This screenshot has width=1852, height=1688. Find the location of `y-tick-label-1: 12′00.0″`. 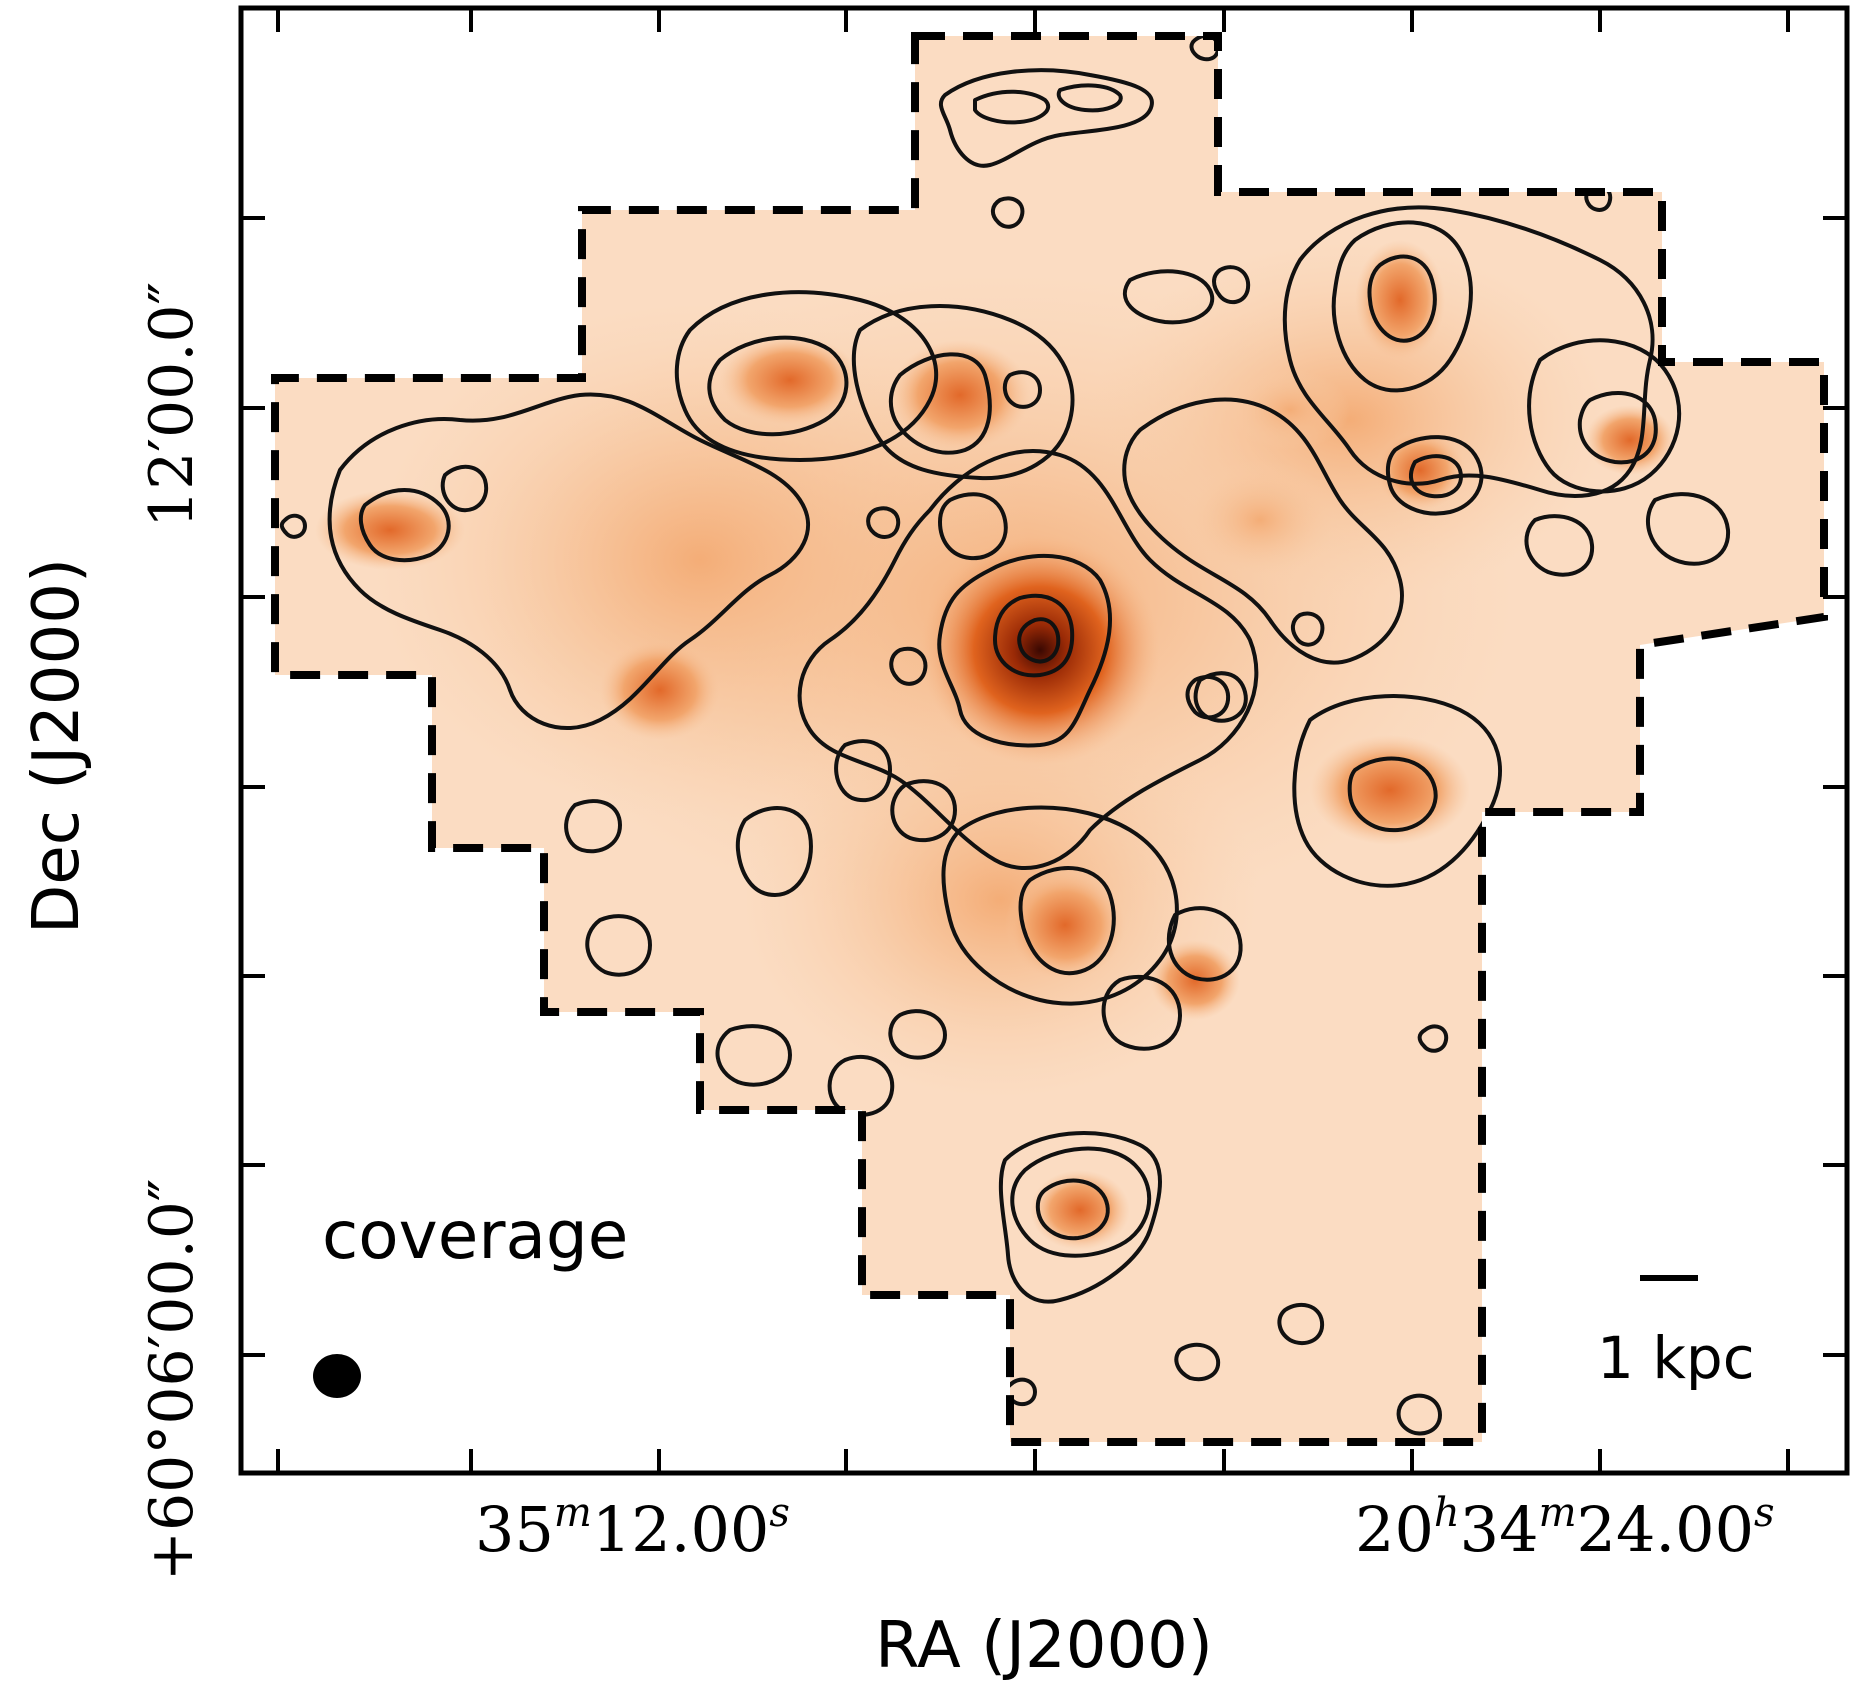

y-tick-label-1: 12′00.0″ is located at coordinates (172, 405).